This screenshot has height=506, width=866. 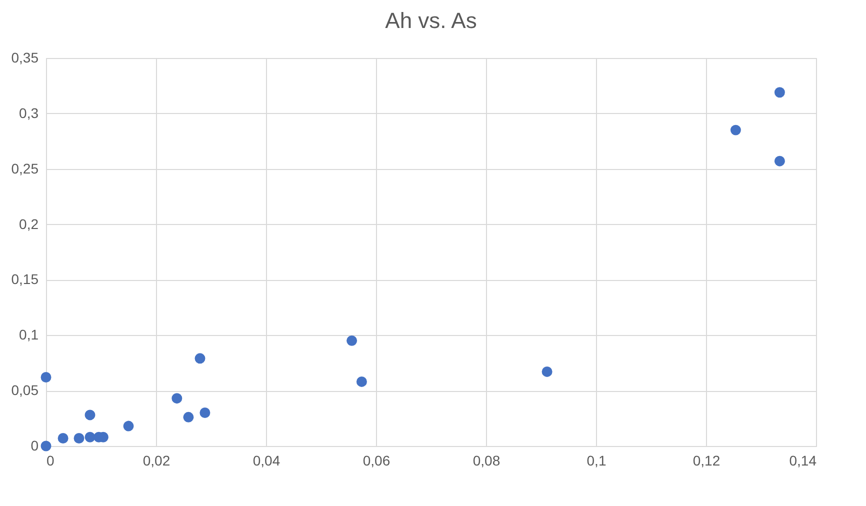 What do you see at coordinates (156, 460) in the screenshot?
I see `x-tick-label: 0,02` at bounding box center [156, 460].